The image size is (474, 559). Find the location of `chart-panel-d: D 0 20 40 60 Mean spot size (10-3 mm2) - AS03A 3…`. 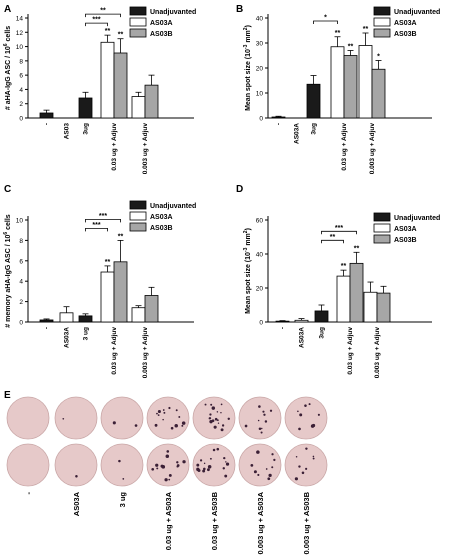

chart-panel-d: D 0 20 40 60 Mean spot size (10-3 mm2) - AS03A 3… is located at coordinates (338, 281).